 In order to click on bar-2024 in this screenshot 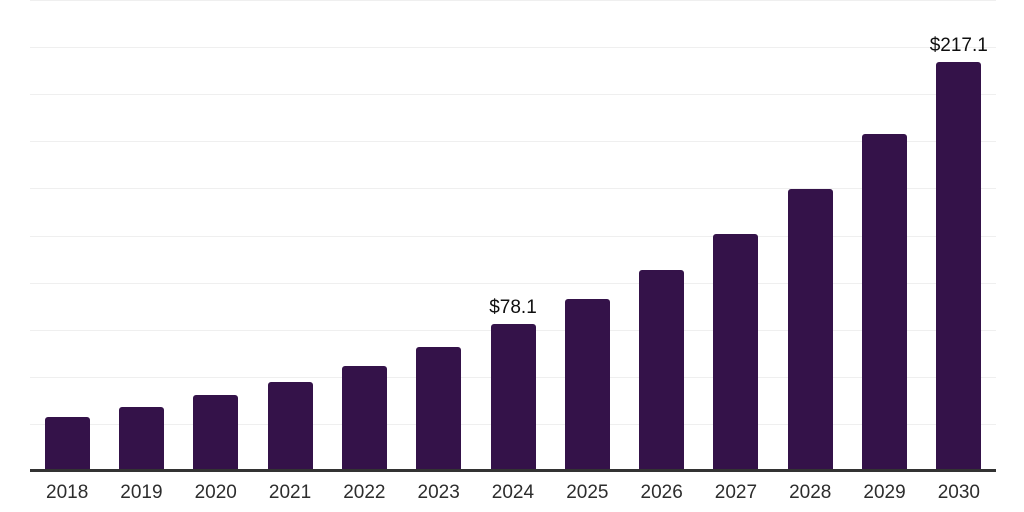, I will do `click(513, 397)`.